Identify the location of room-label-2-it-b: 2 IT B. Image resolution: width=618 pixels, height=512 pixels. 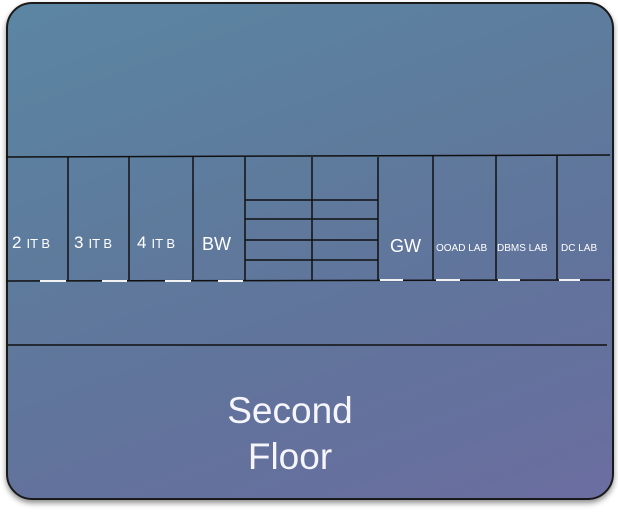
(31, 242).